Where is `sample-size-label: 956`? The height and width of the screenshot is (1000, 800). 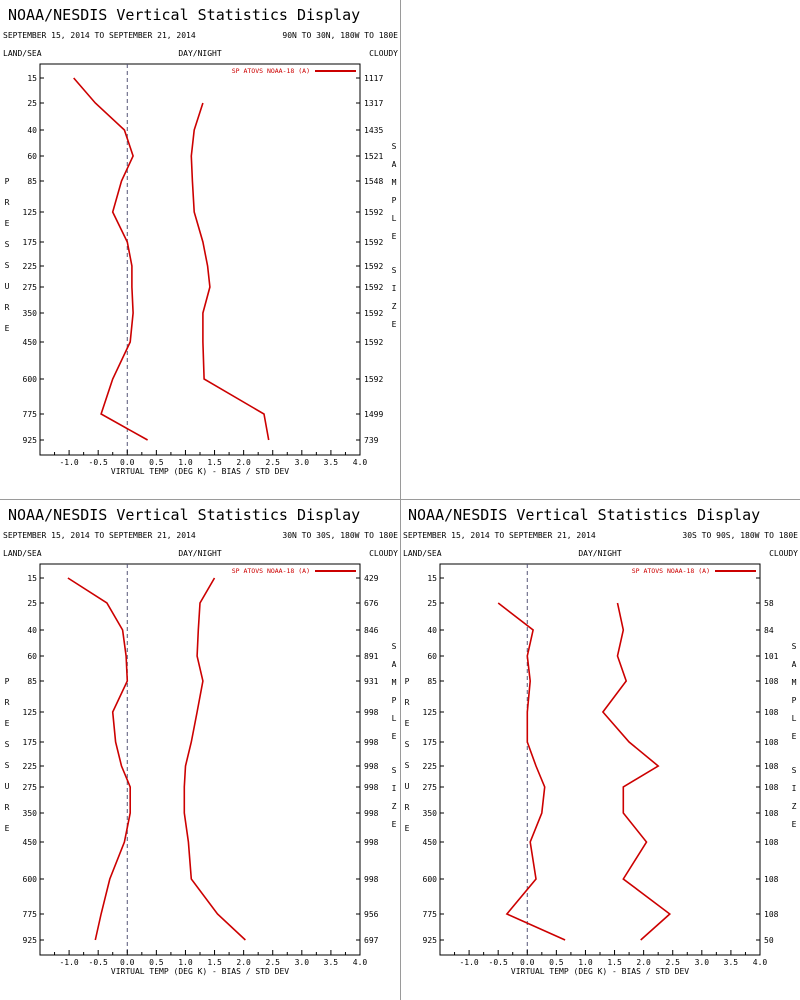
sample-size-label: 956 is located at coordinates (371, 914).